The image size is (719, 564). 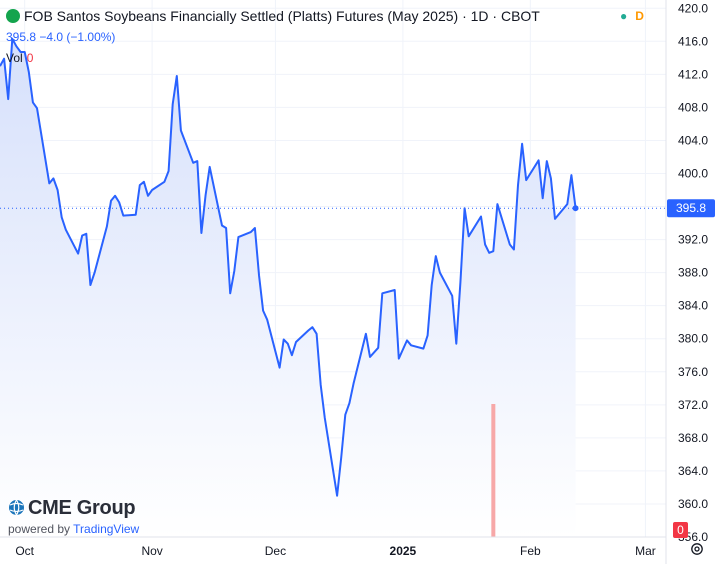 I want to click on y-tick-label: 372.0, so click(x=693, y=405).